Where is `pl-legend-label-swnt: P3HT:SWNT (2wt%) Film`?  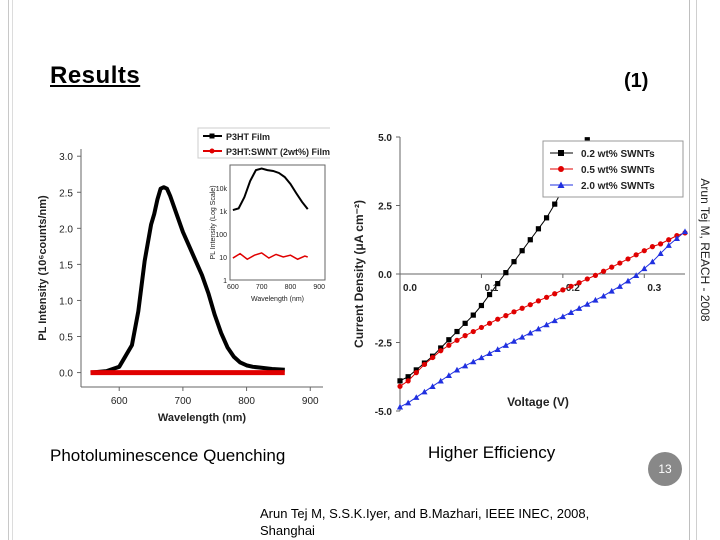 pl-legend-label-swnt: P3HT:SWNT (2wt%) Film is located at coordinates (278, 152).